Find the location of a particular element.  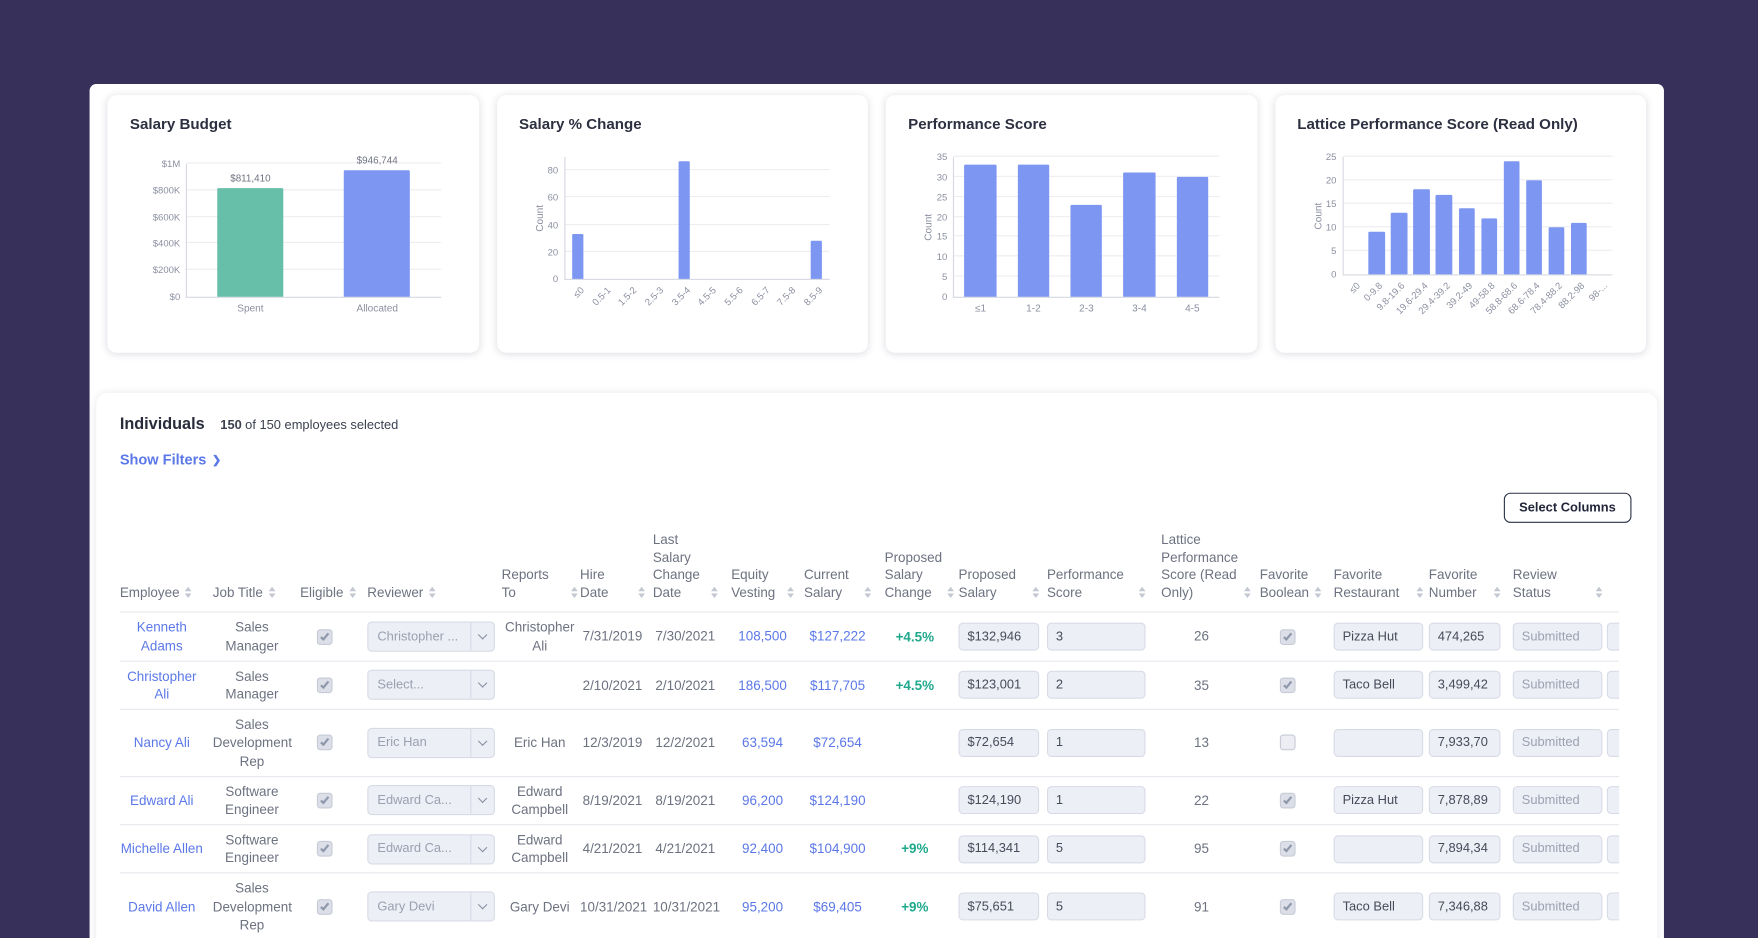

column-header-favorite-restaurant: Favorite Restaurant is located at coordinates (1379, 584).